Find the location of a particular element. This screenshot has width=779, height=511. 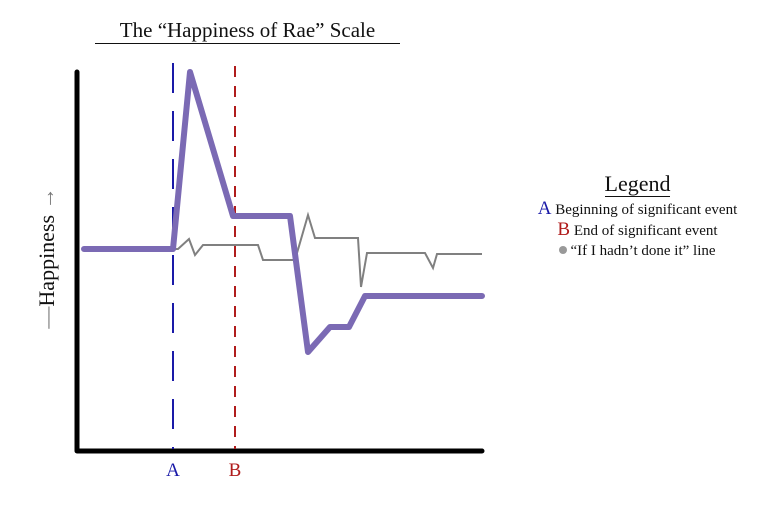

legend-key-a: A is located at coordinates (544, 208).